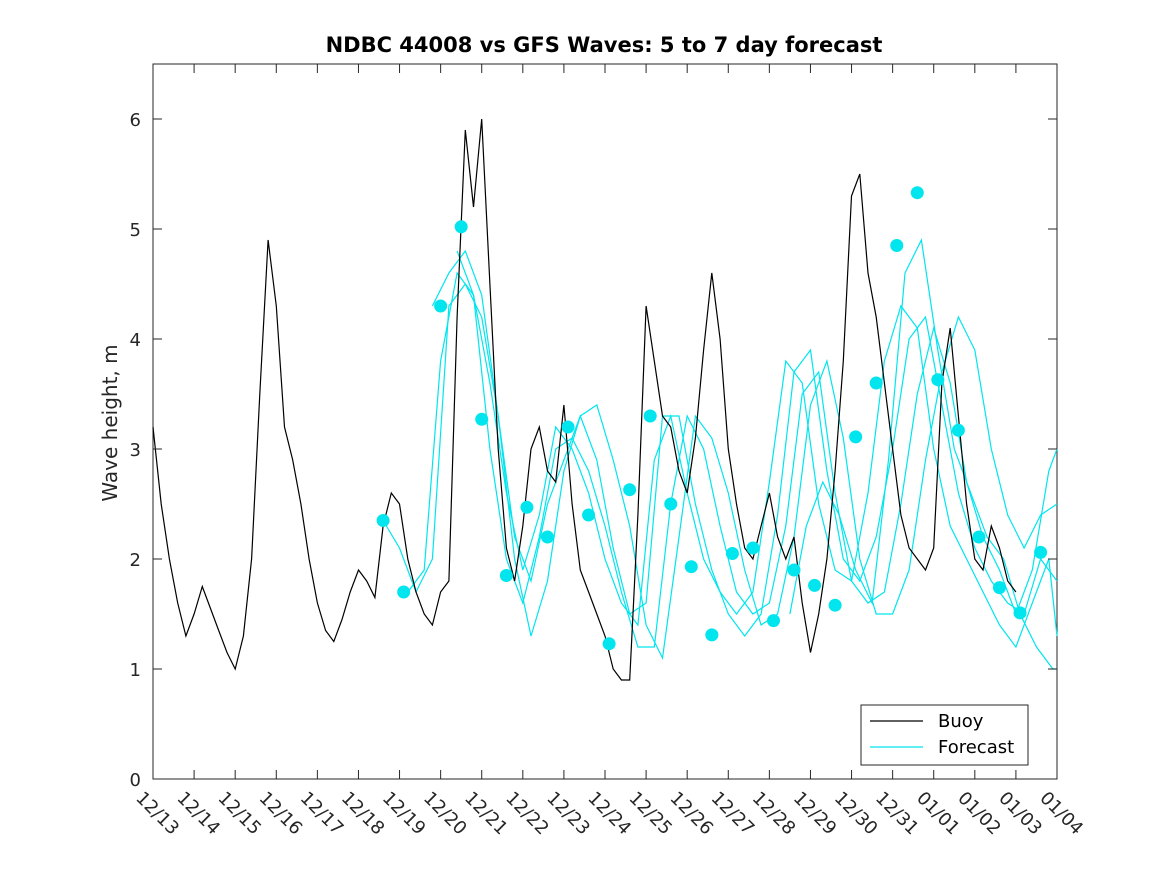 The width and height of the screenshot is (1167, 875). I want to click on y-tick-label: 2, so click(135, 560).